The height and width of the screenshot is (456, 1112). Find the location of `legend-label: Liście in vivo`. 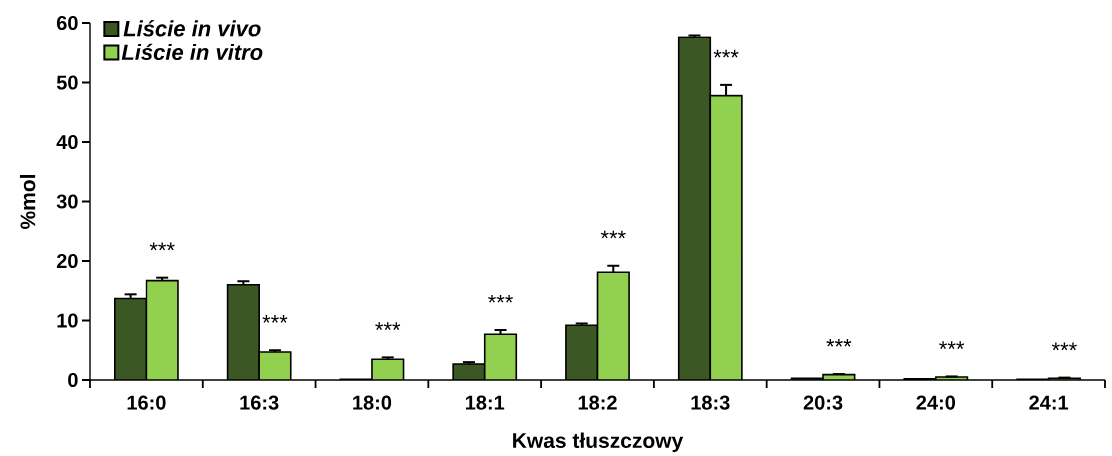

legend-label: Liście in vivo is located at coordinates (192, 28).